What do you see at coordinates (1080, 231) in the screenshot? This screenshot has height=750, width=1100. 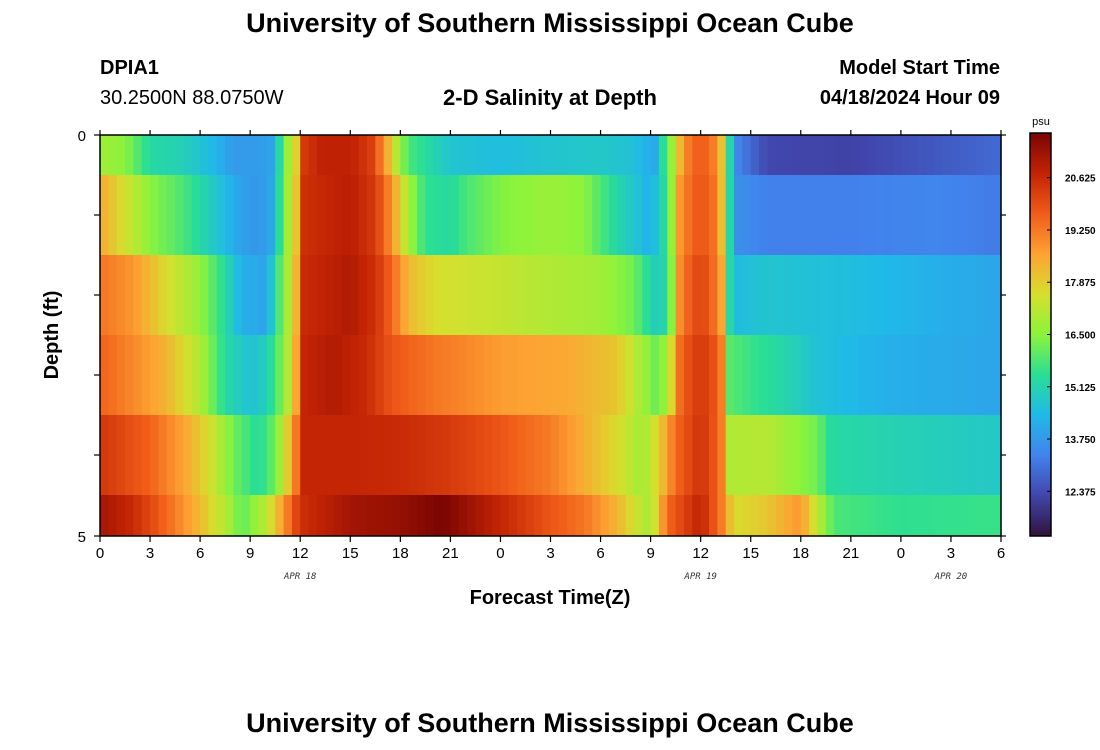 I see `colorbar-tick-label: 19.250` at bounding box center [1080, 231].